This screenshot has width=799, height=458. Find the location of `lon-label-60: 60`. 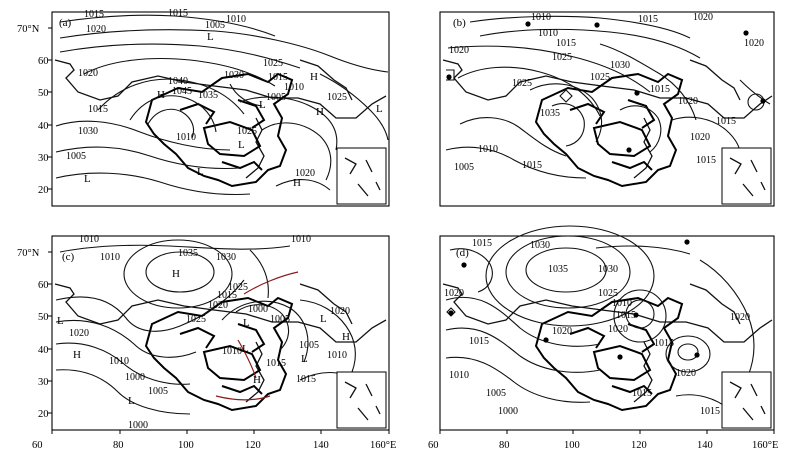

lon-label-60: 60 is located at coordinates (433, 445).